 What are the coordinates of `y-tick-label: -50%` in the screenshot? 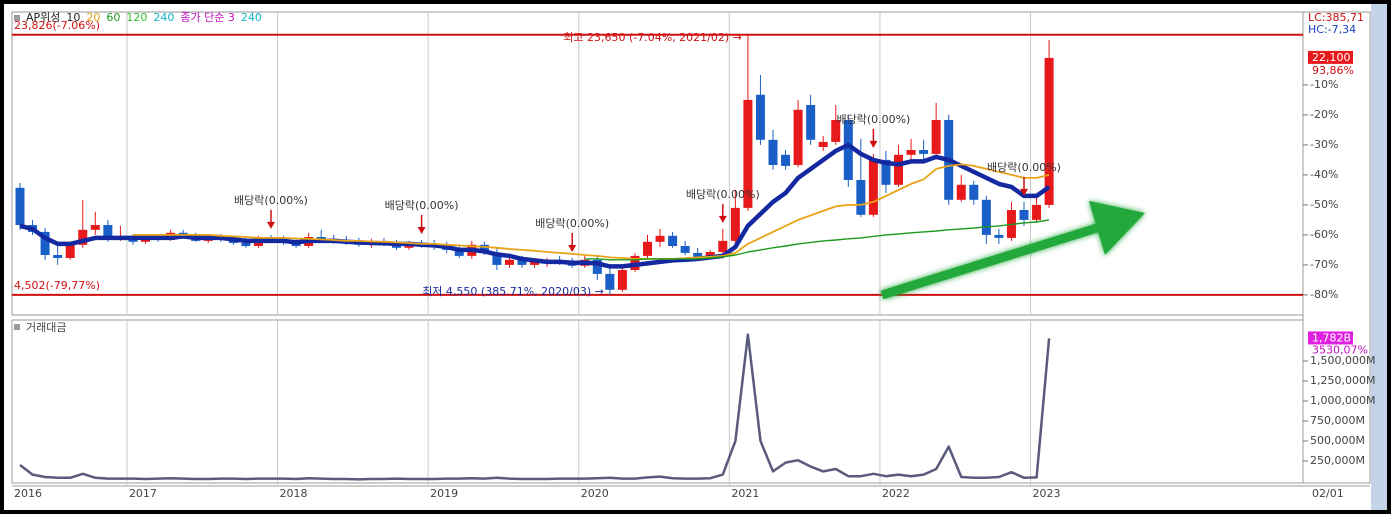 It's located at (1324, 204).